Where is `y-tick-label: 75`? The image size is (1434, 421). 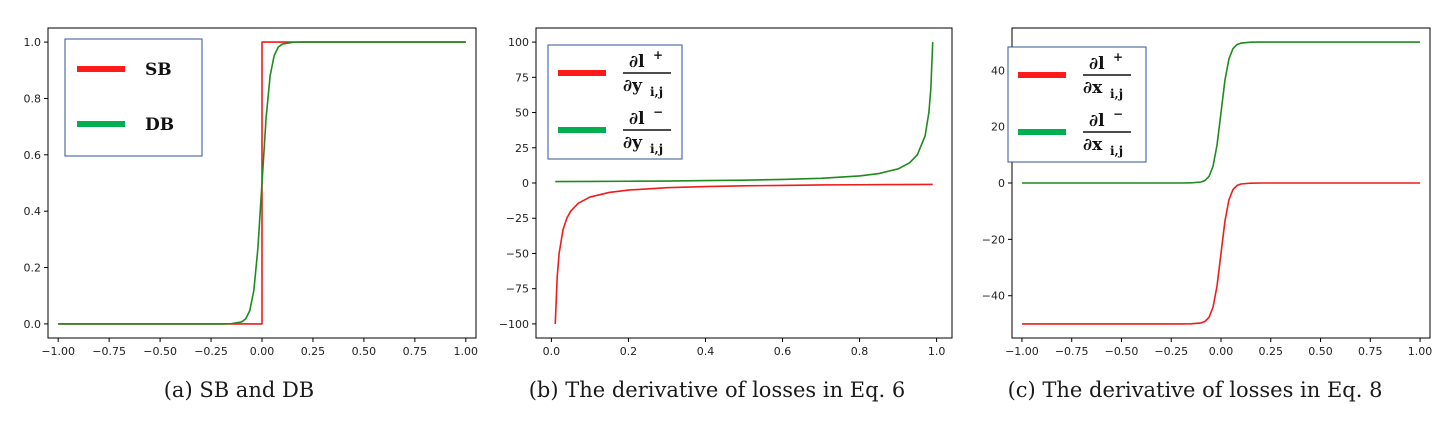 y-tick-label: 75 is located at coordinates (522, 77).